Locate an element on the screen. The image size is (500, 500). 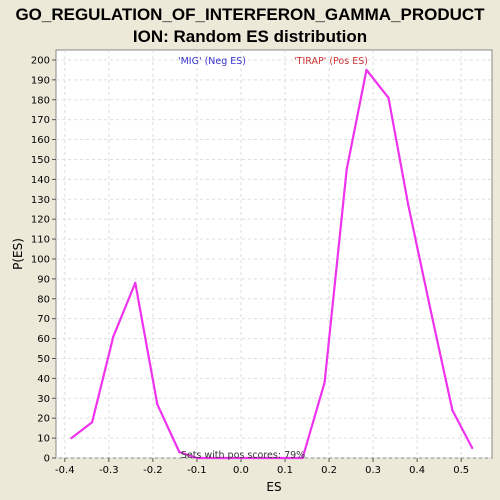
chart-title-line2: ION: Random ES distribution is located at coordinates (250, 36).